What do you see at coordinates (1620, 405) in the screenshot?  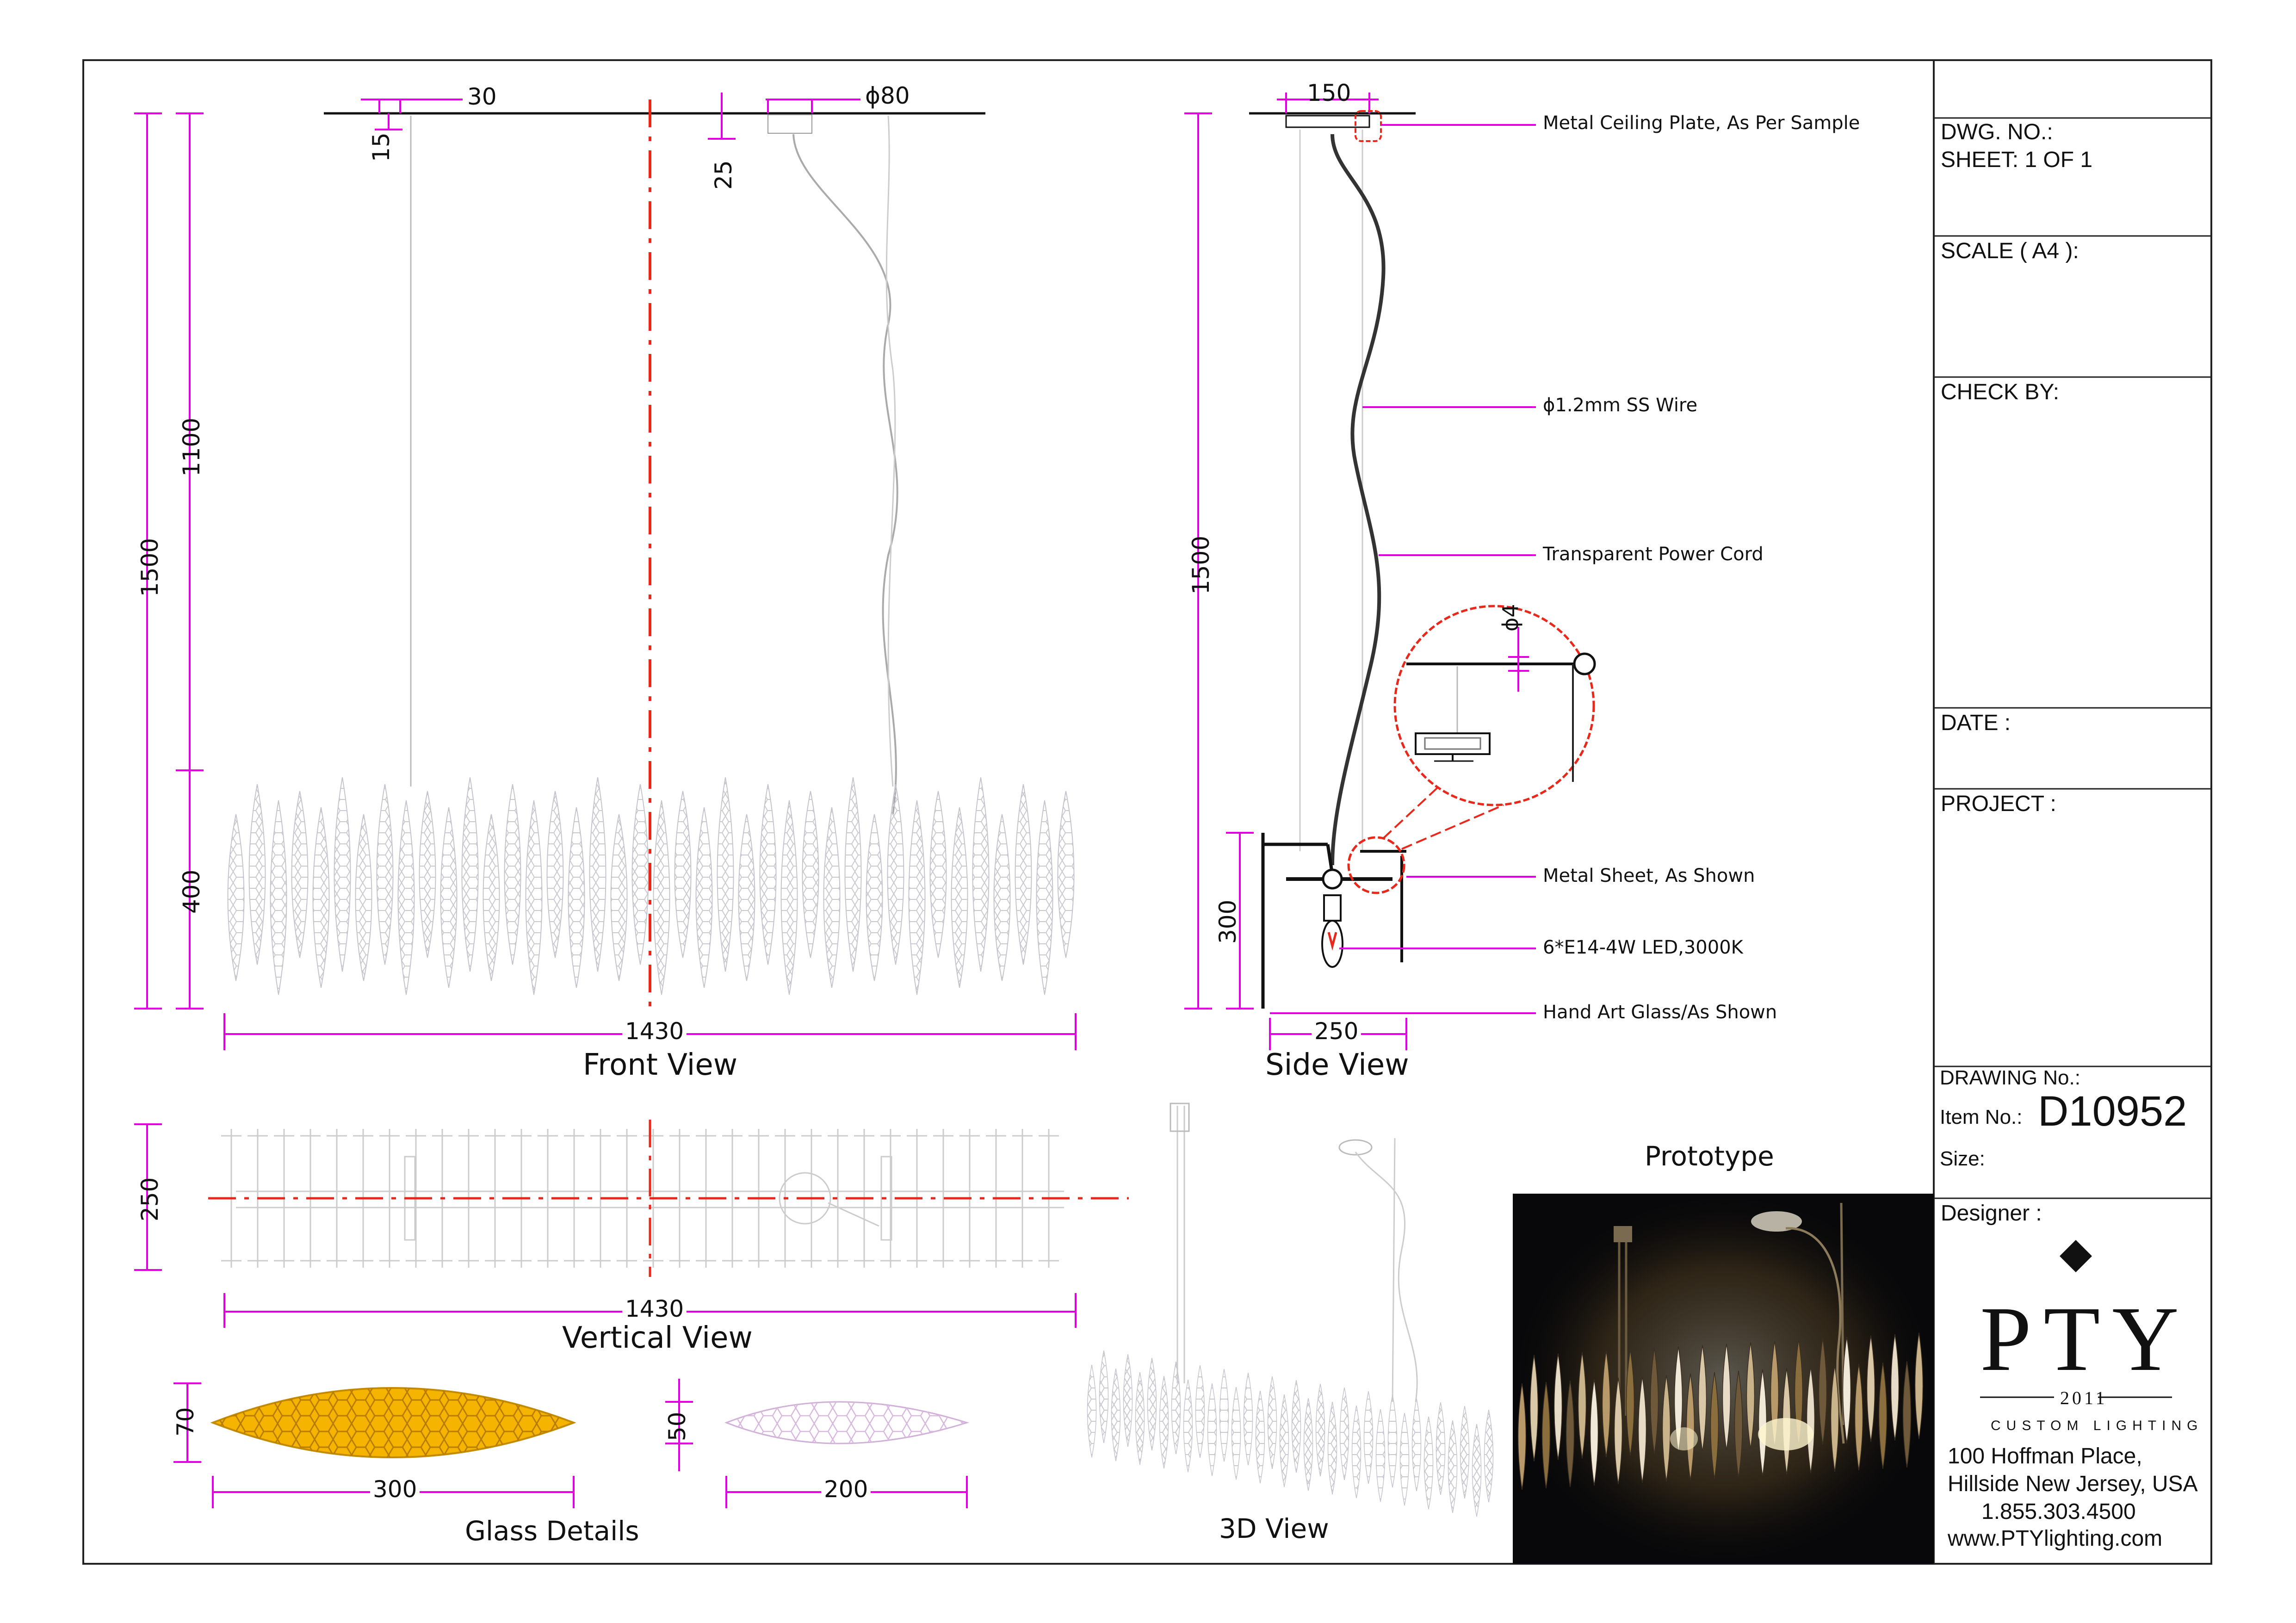 I see `callout-wire: ϕ1.2mm SS Wire` at bounding box center [1620, 405].